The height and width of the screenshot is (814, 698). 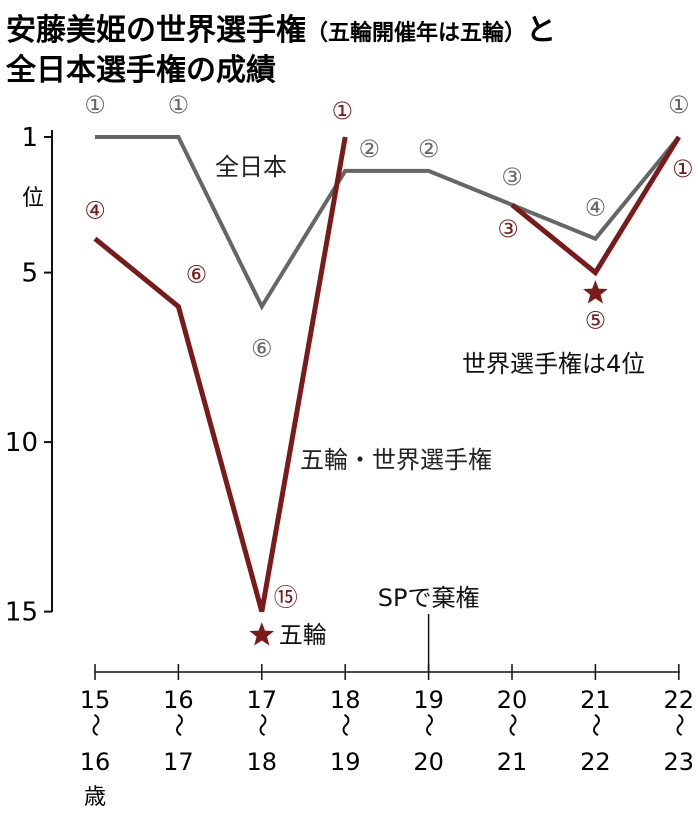 I want to click on x-tick-label-top: 17, so click(x=262, y=700).